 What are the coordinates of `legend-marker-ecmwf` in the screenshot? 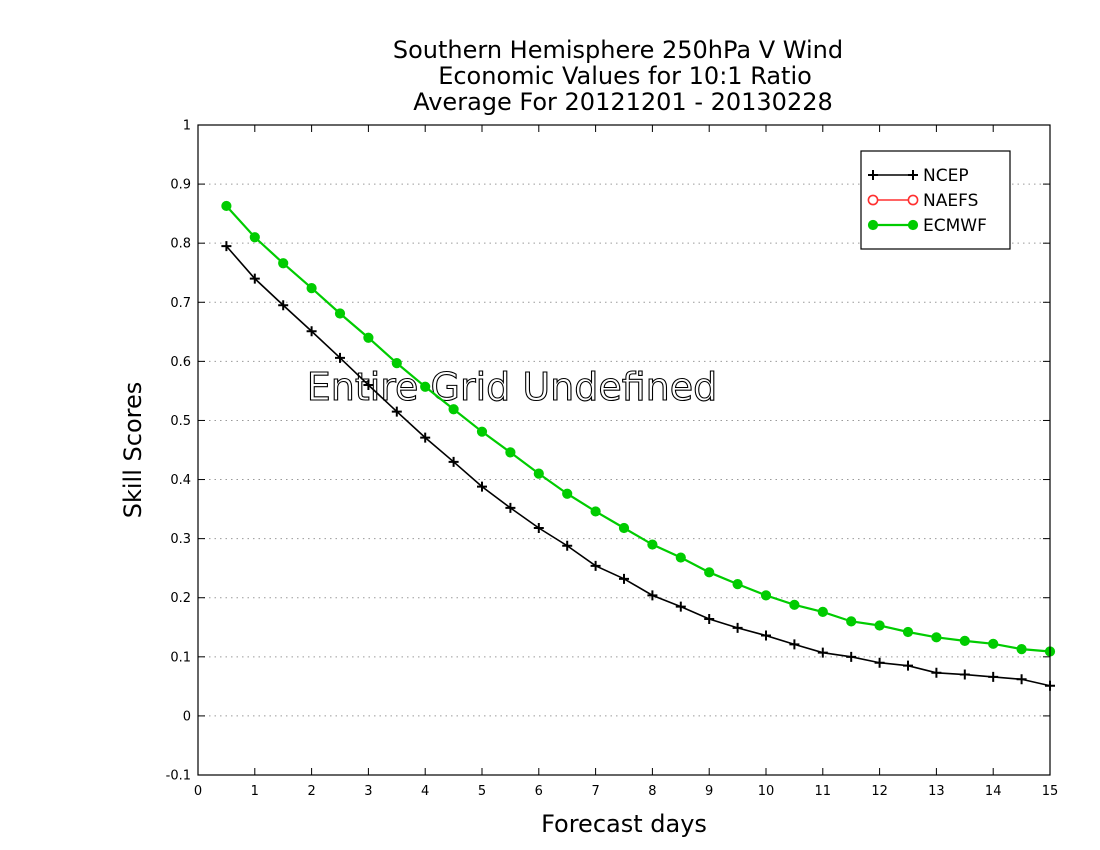 It's located at (913, 225).